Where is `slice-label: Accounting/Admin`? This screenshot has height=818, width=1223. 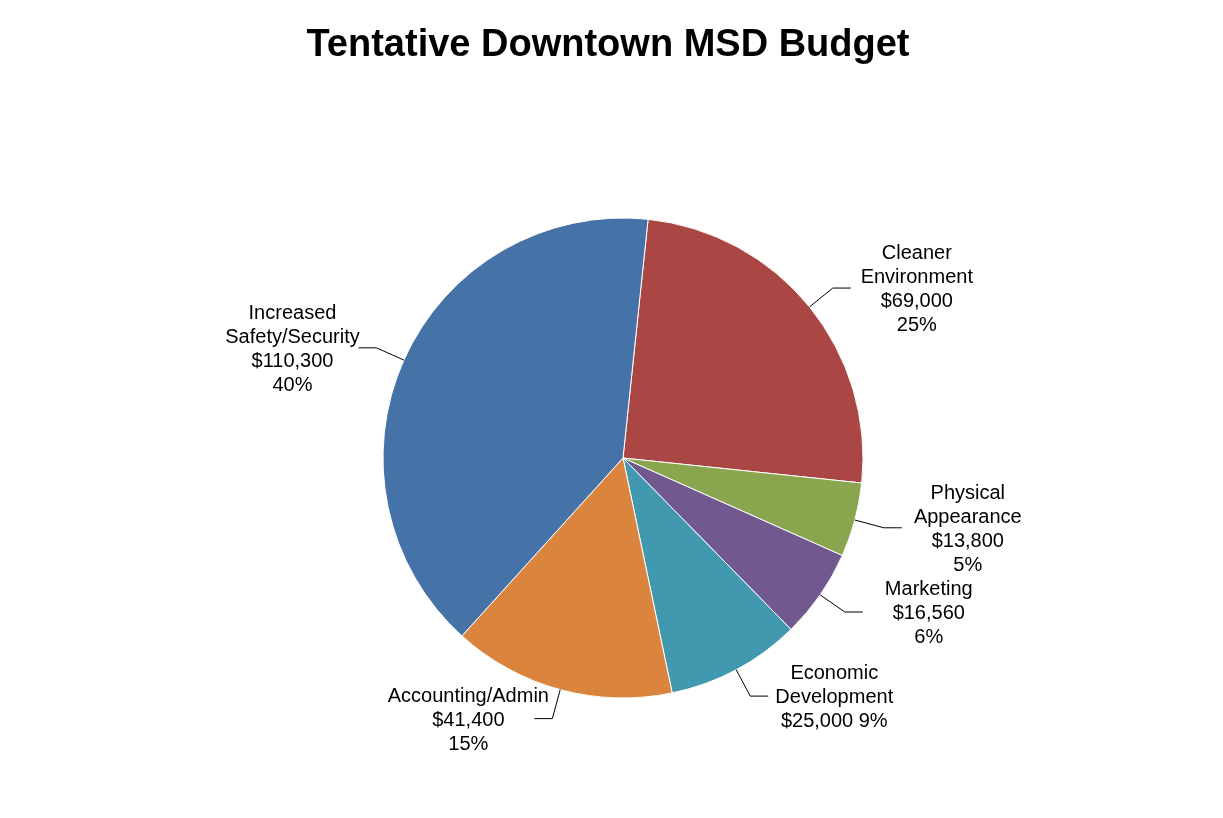 slice-label: Accounting/Admin is located at coordinates (468, 694).